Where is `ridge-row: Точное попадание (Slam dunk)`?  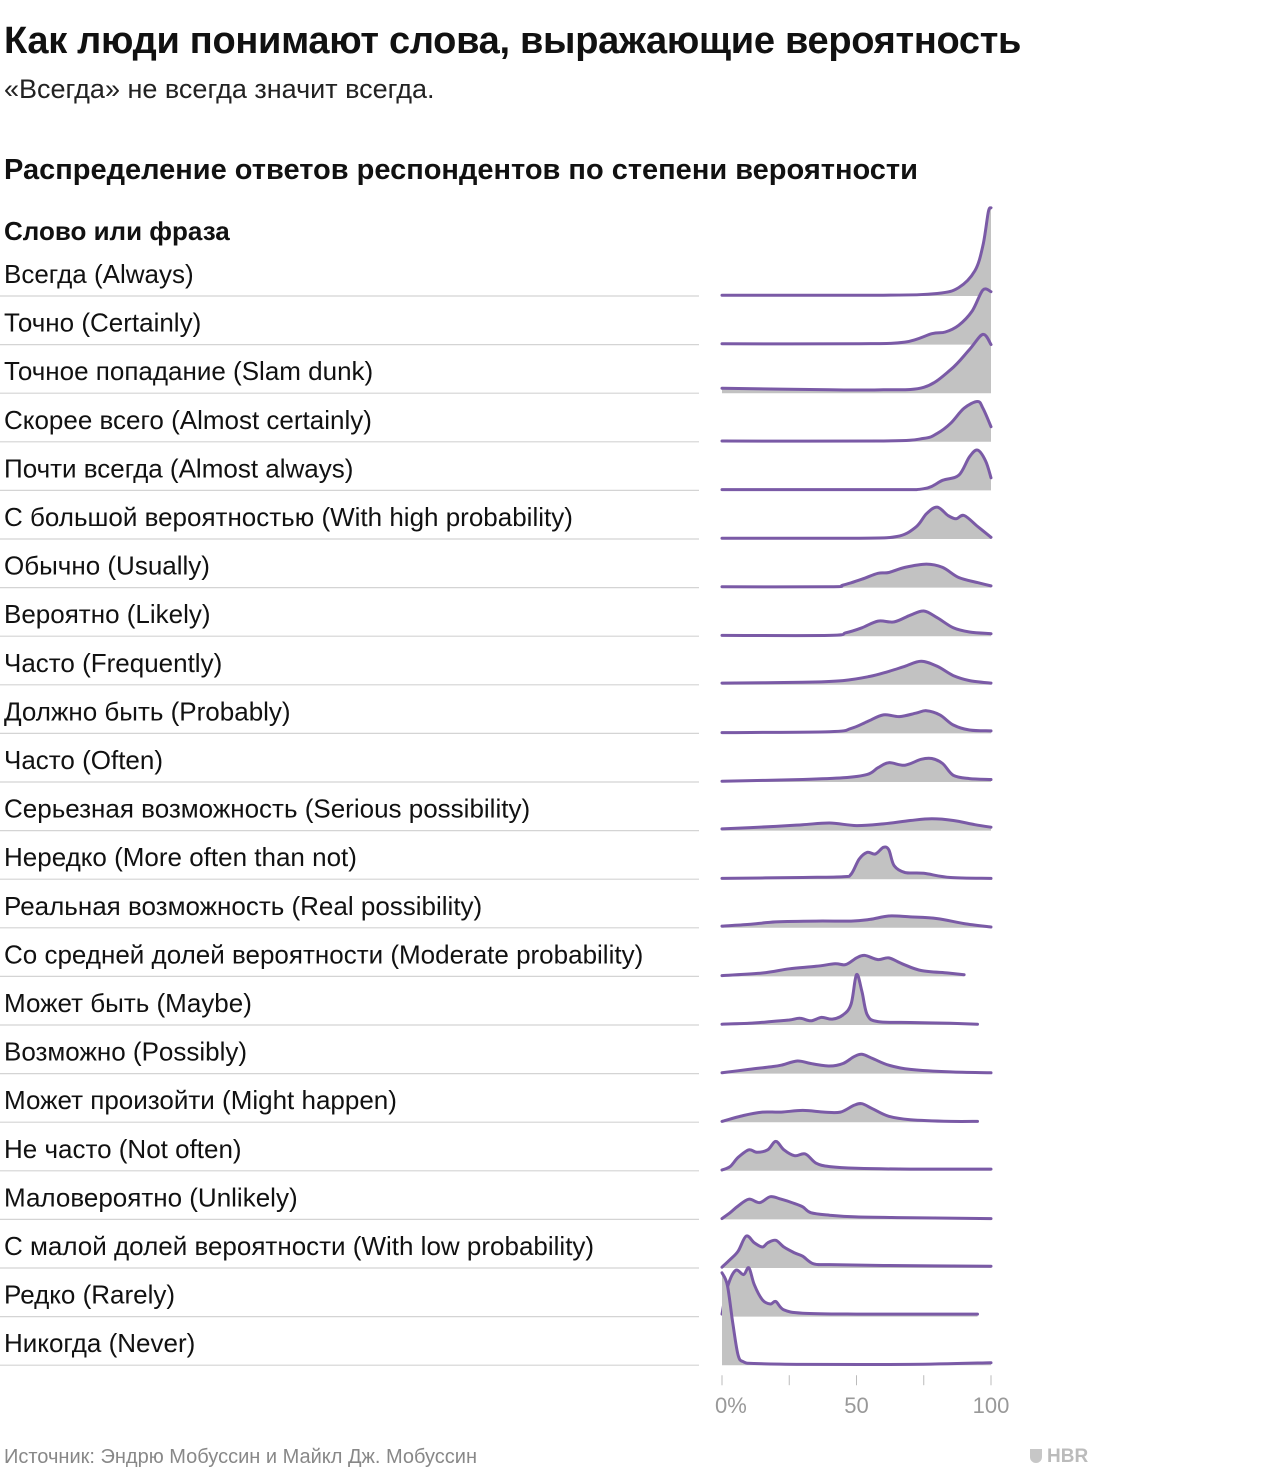
ridge-row: Точное попадание (Slam dunk) is located at coordinates (496, 363).